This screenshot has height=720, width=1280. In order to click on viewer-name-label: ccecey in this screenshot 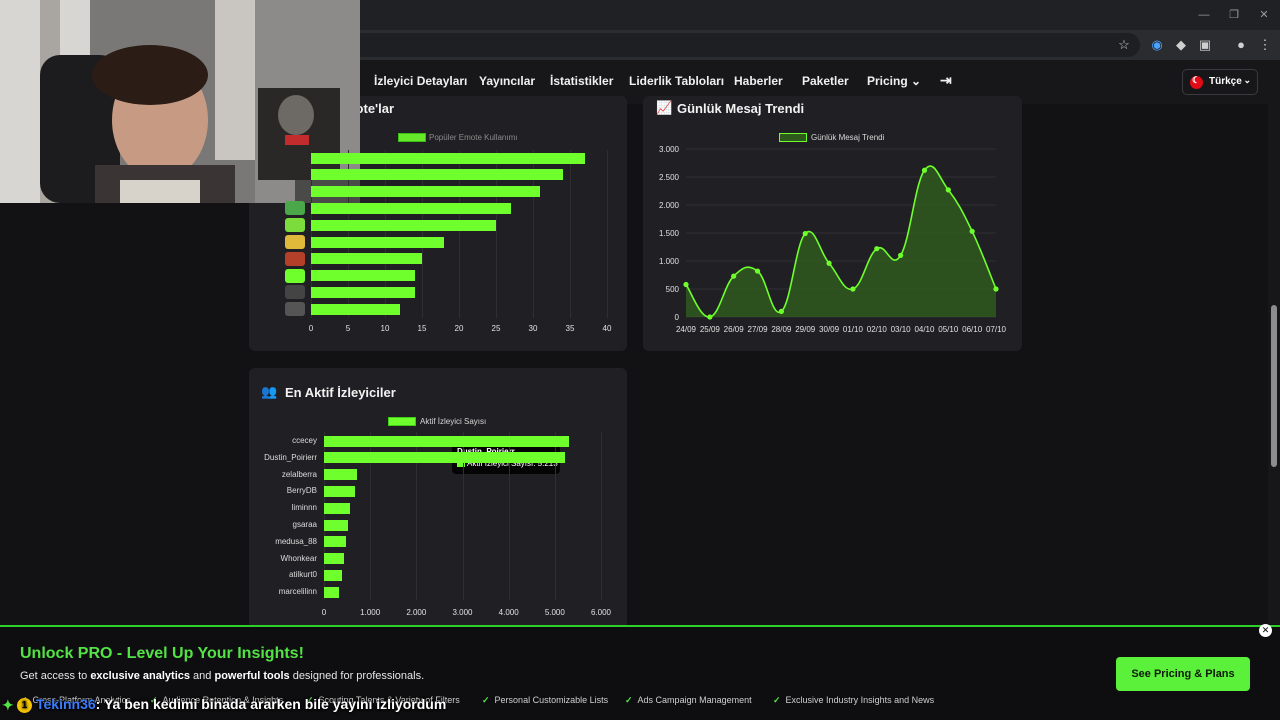, I will do `click(304, 440)`.